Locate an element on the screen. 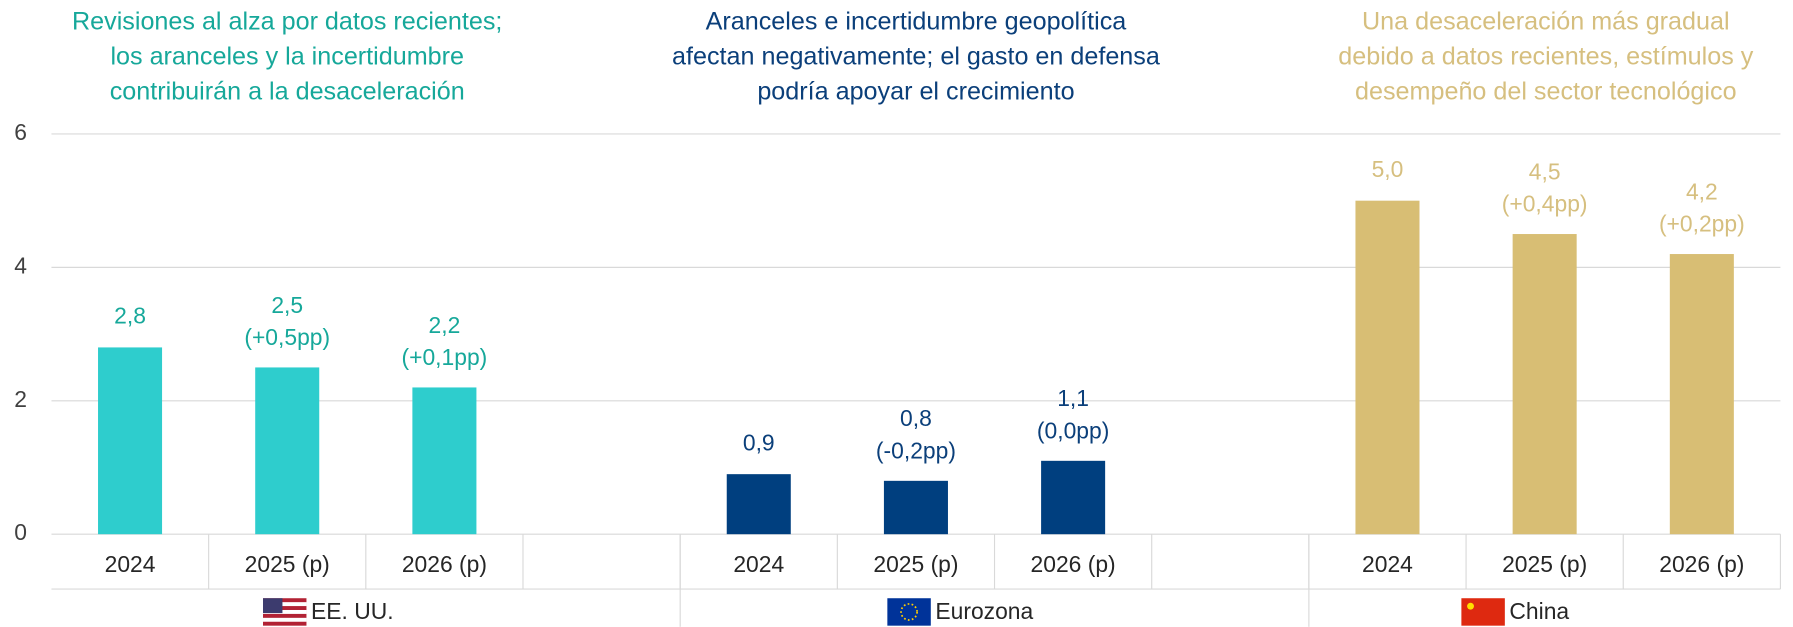 The width and height of the screenshot is (1793, 627). group-title: Aranceles e incertidumbre geopolítica is located at coordinates (916, 22).